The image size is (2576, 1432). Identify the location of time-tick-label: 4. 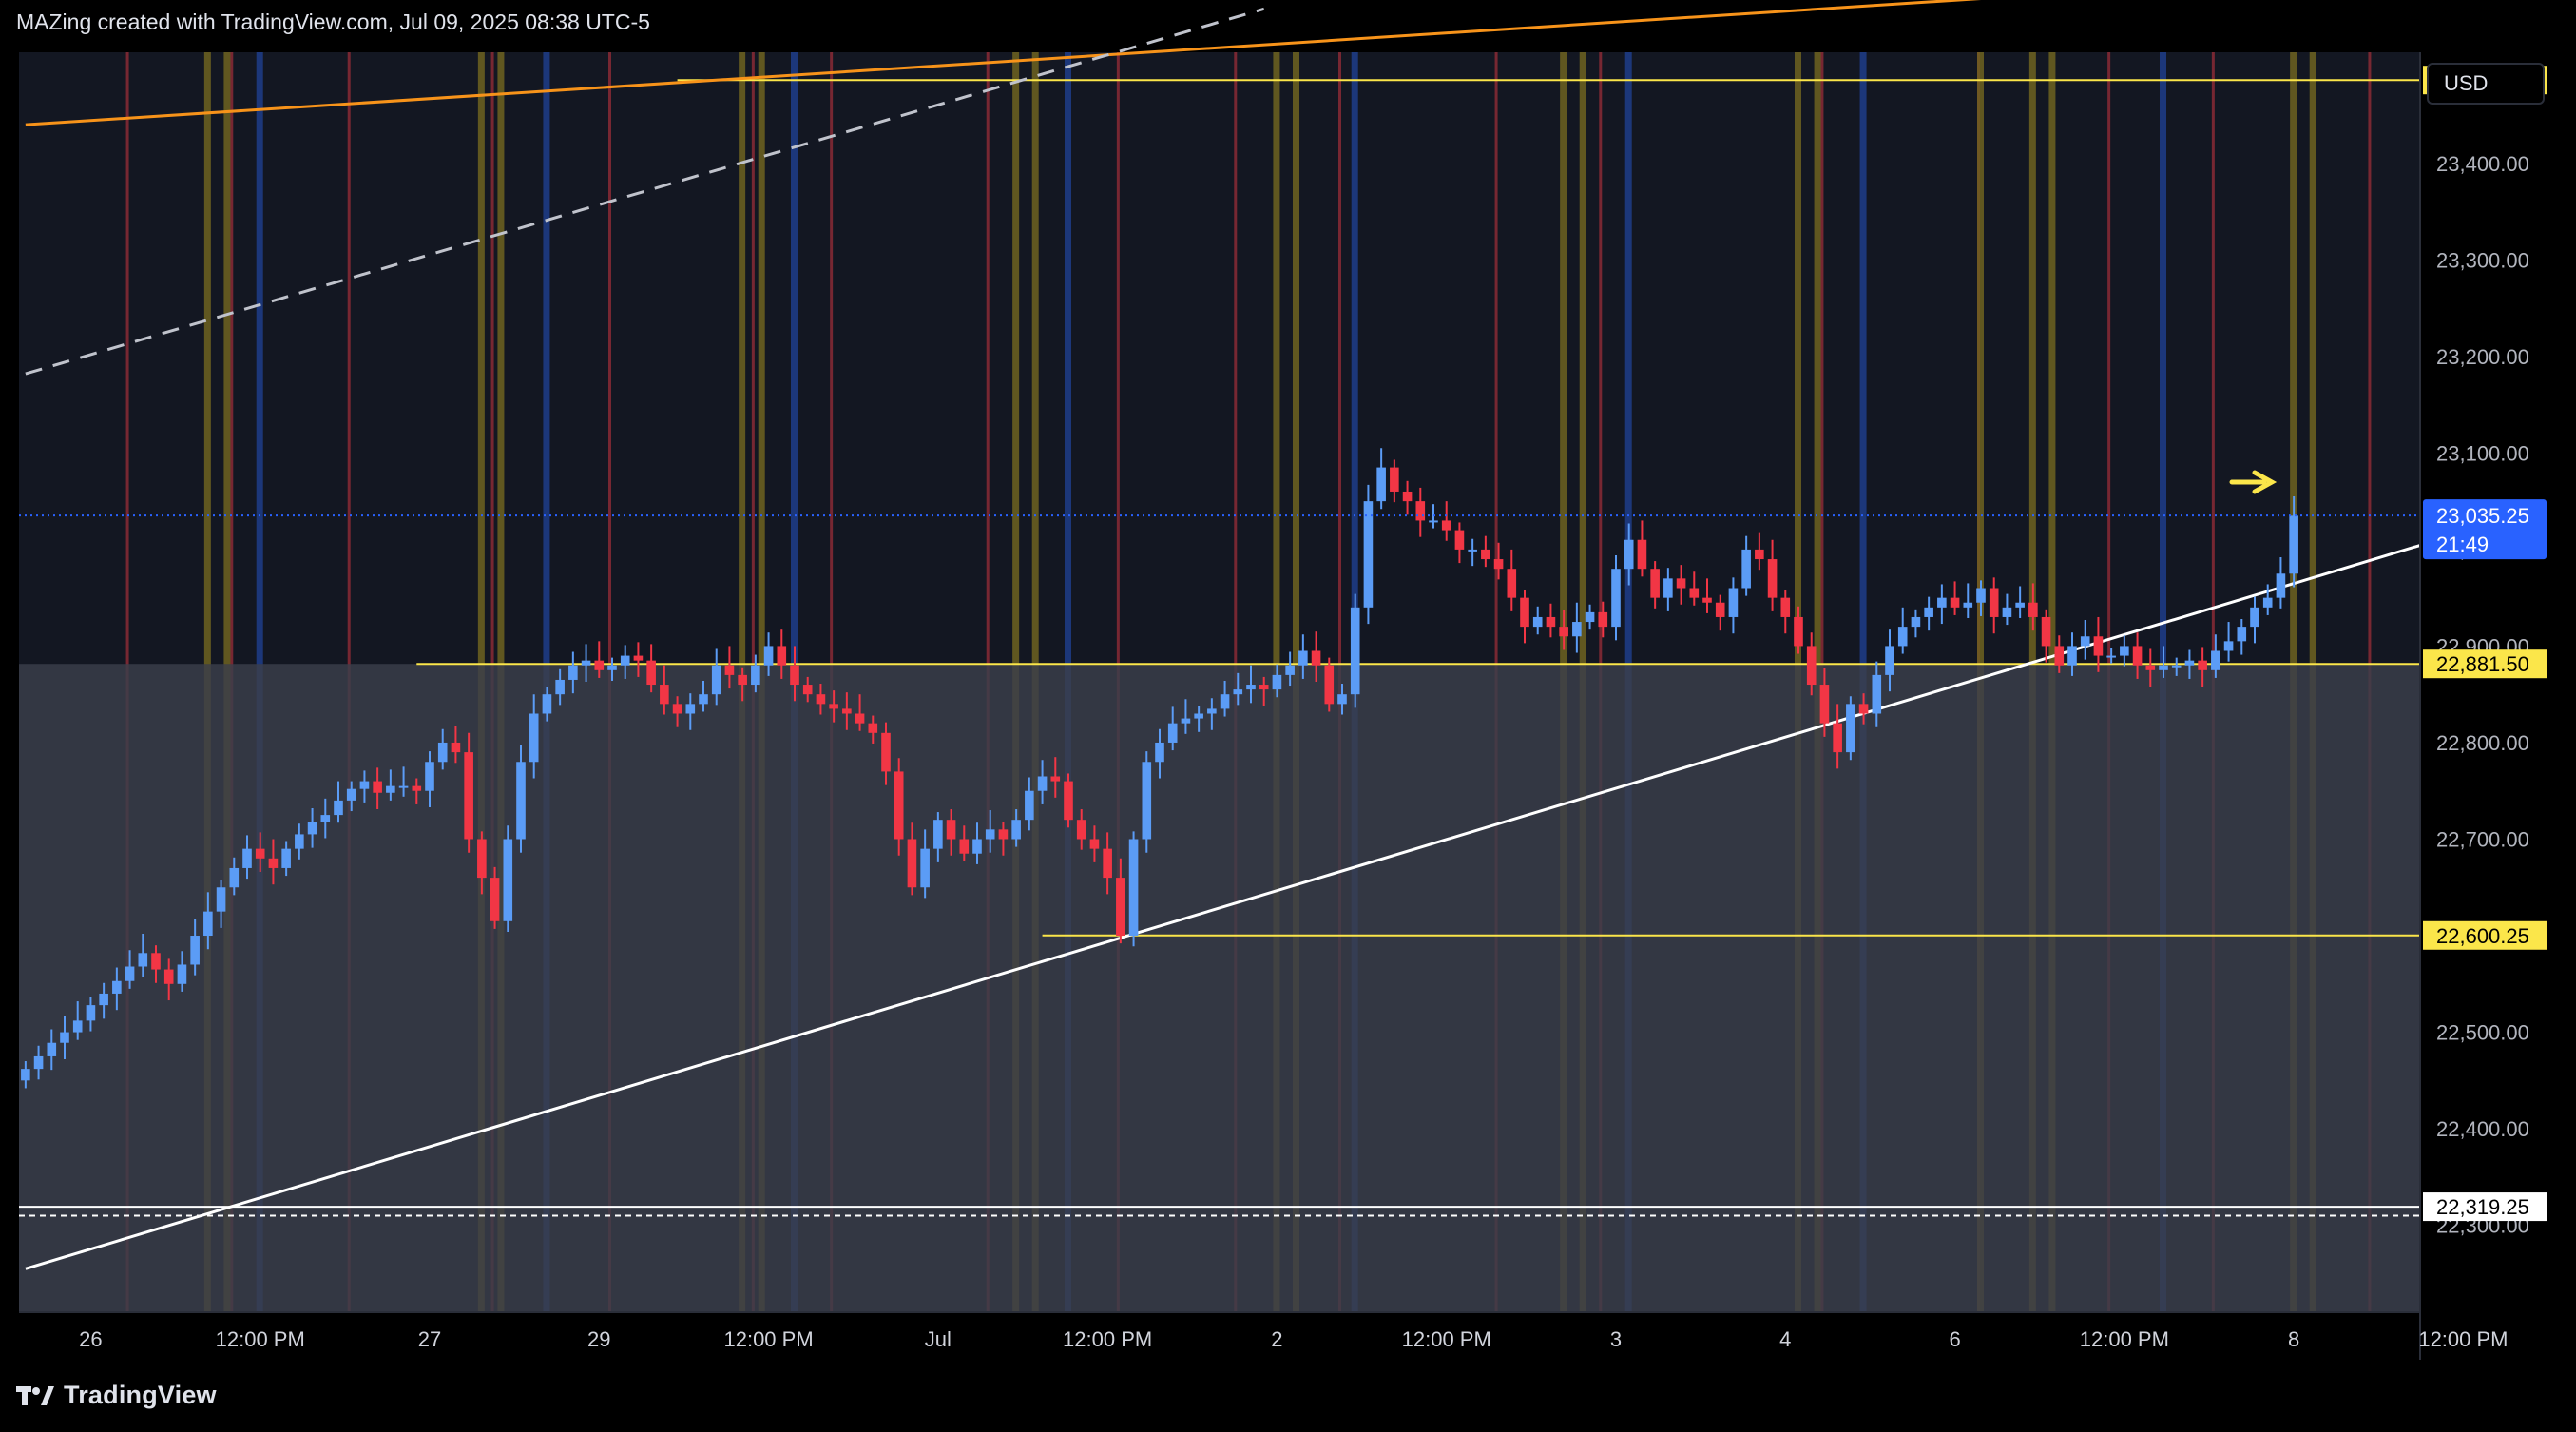
(1785, 1339).